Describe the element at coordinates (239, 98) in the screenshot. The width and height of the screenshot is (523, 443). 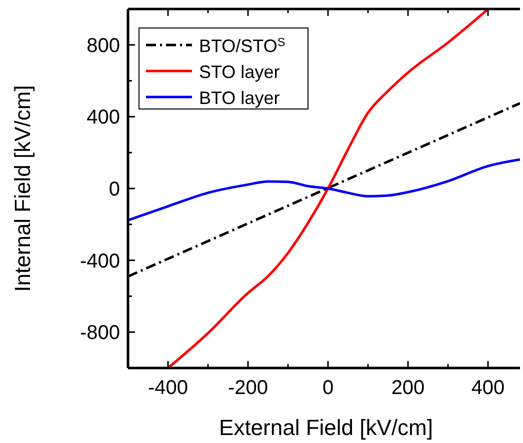
I see `legend-label: BTO layer` at that location.